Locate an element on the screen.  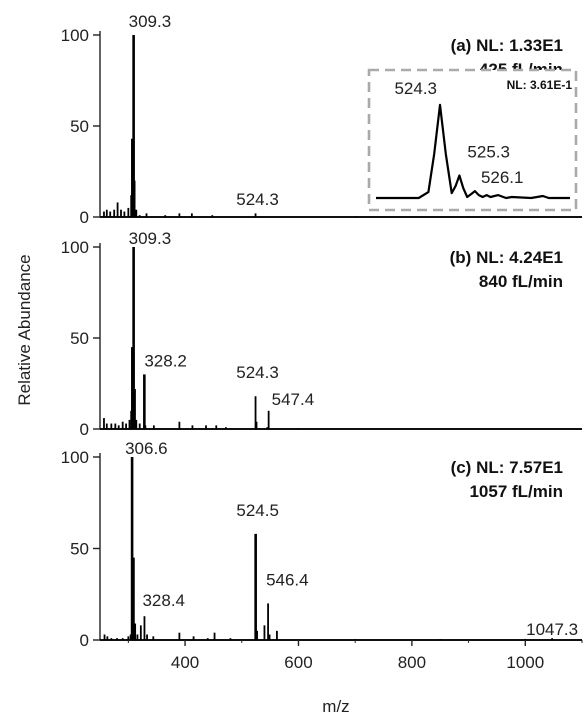
peak-label: 328.2 is located at coordinates (165, 360).